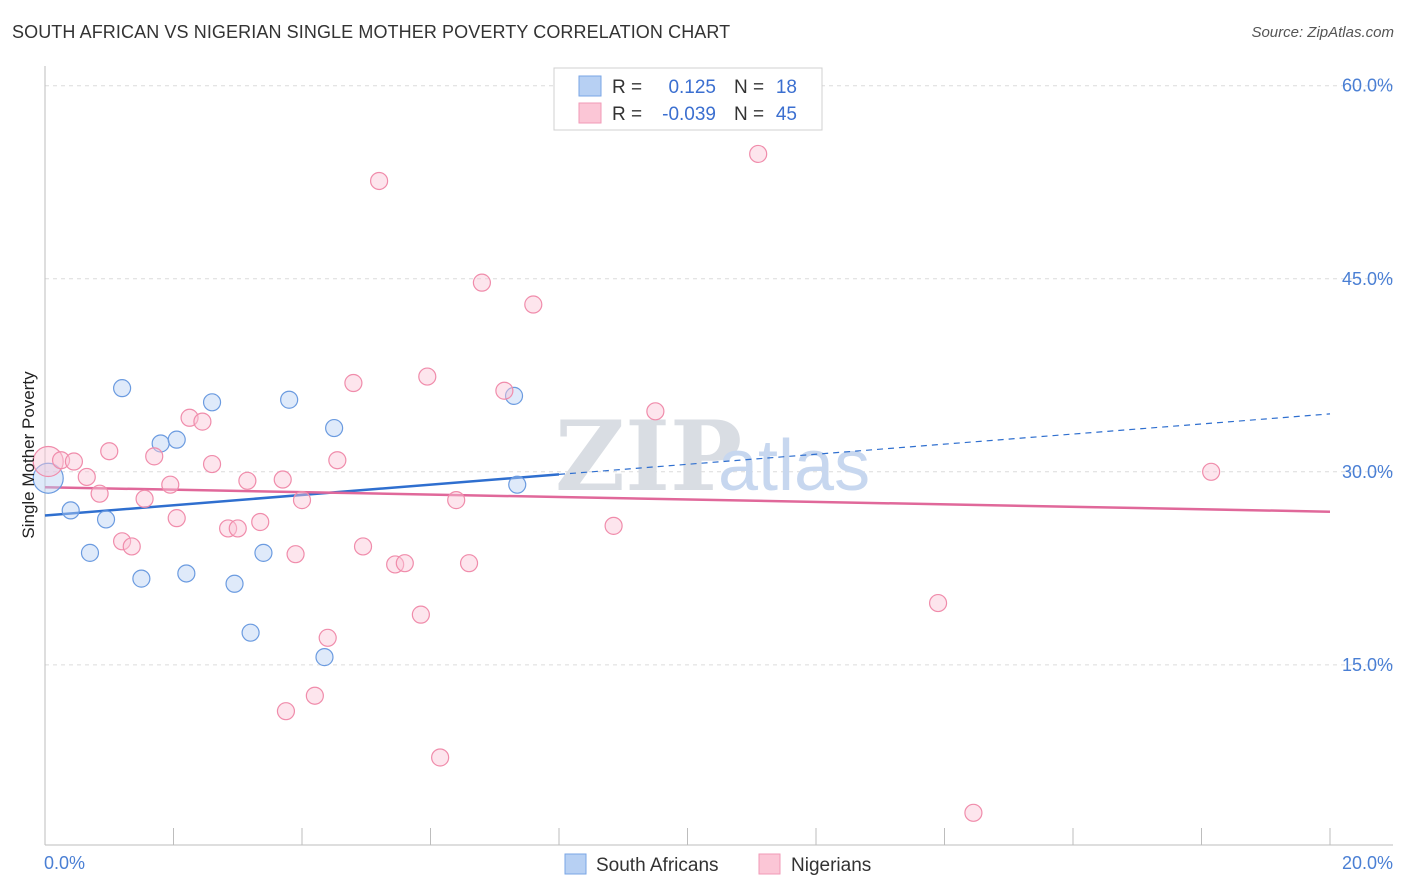  I want to click on source-label: Source: ZipAtlas.com, so click(1322, 32).